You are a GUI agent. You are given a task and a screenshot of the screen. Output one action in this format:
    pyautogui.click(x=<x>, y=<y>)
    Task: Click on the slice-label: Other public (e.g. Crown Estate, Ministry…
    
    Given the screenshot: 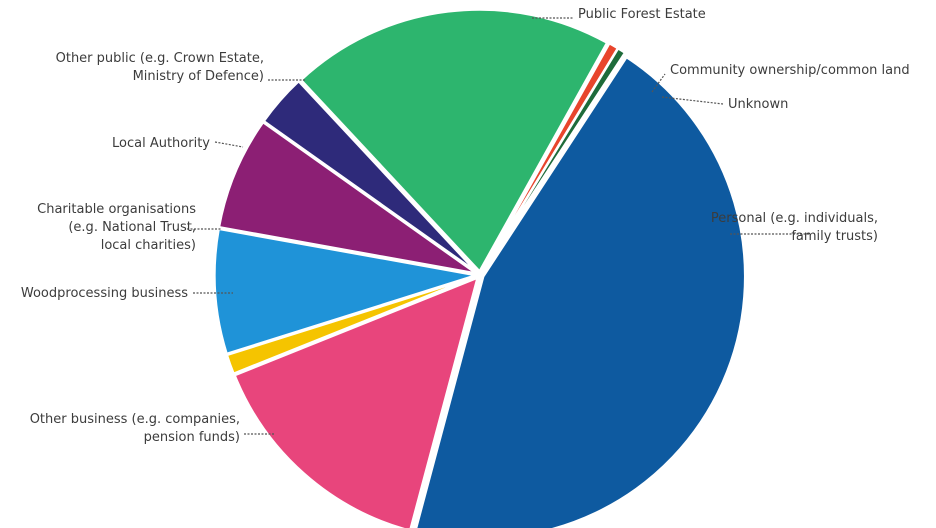 What is the action you would take?
    pyautogui.click(x=160, y=67)
    